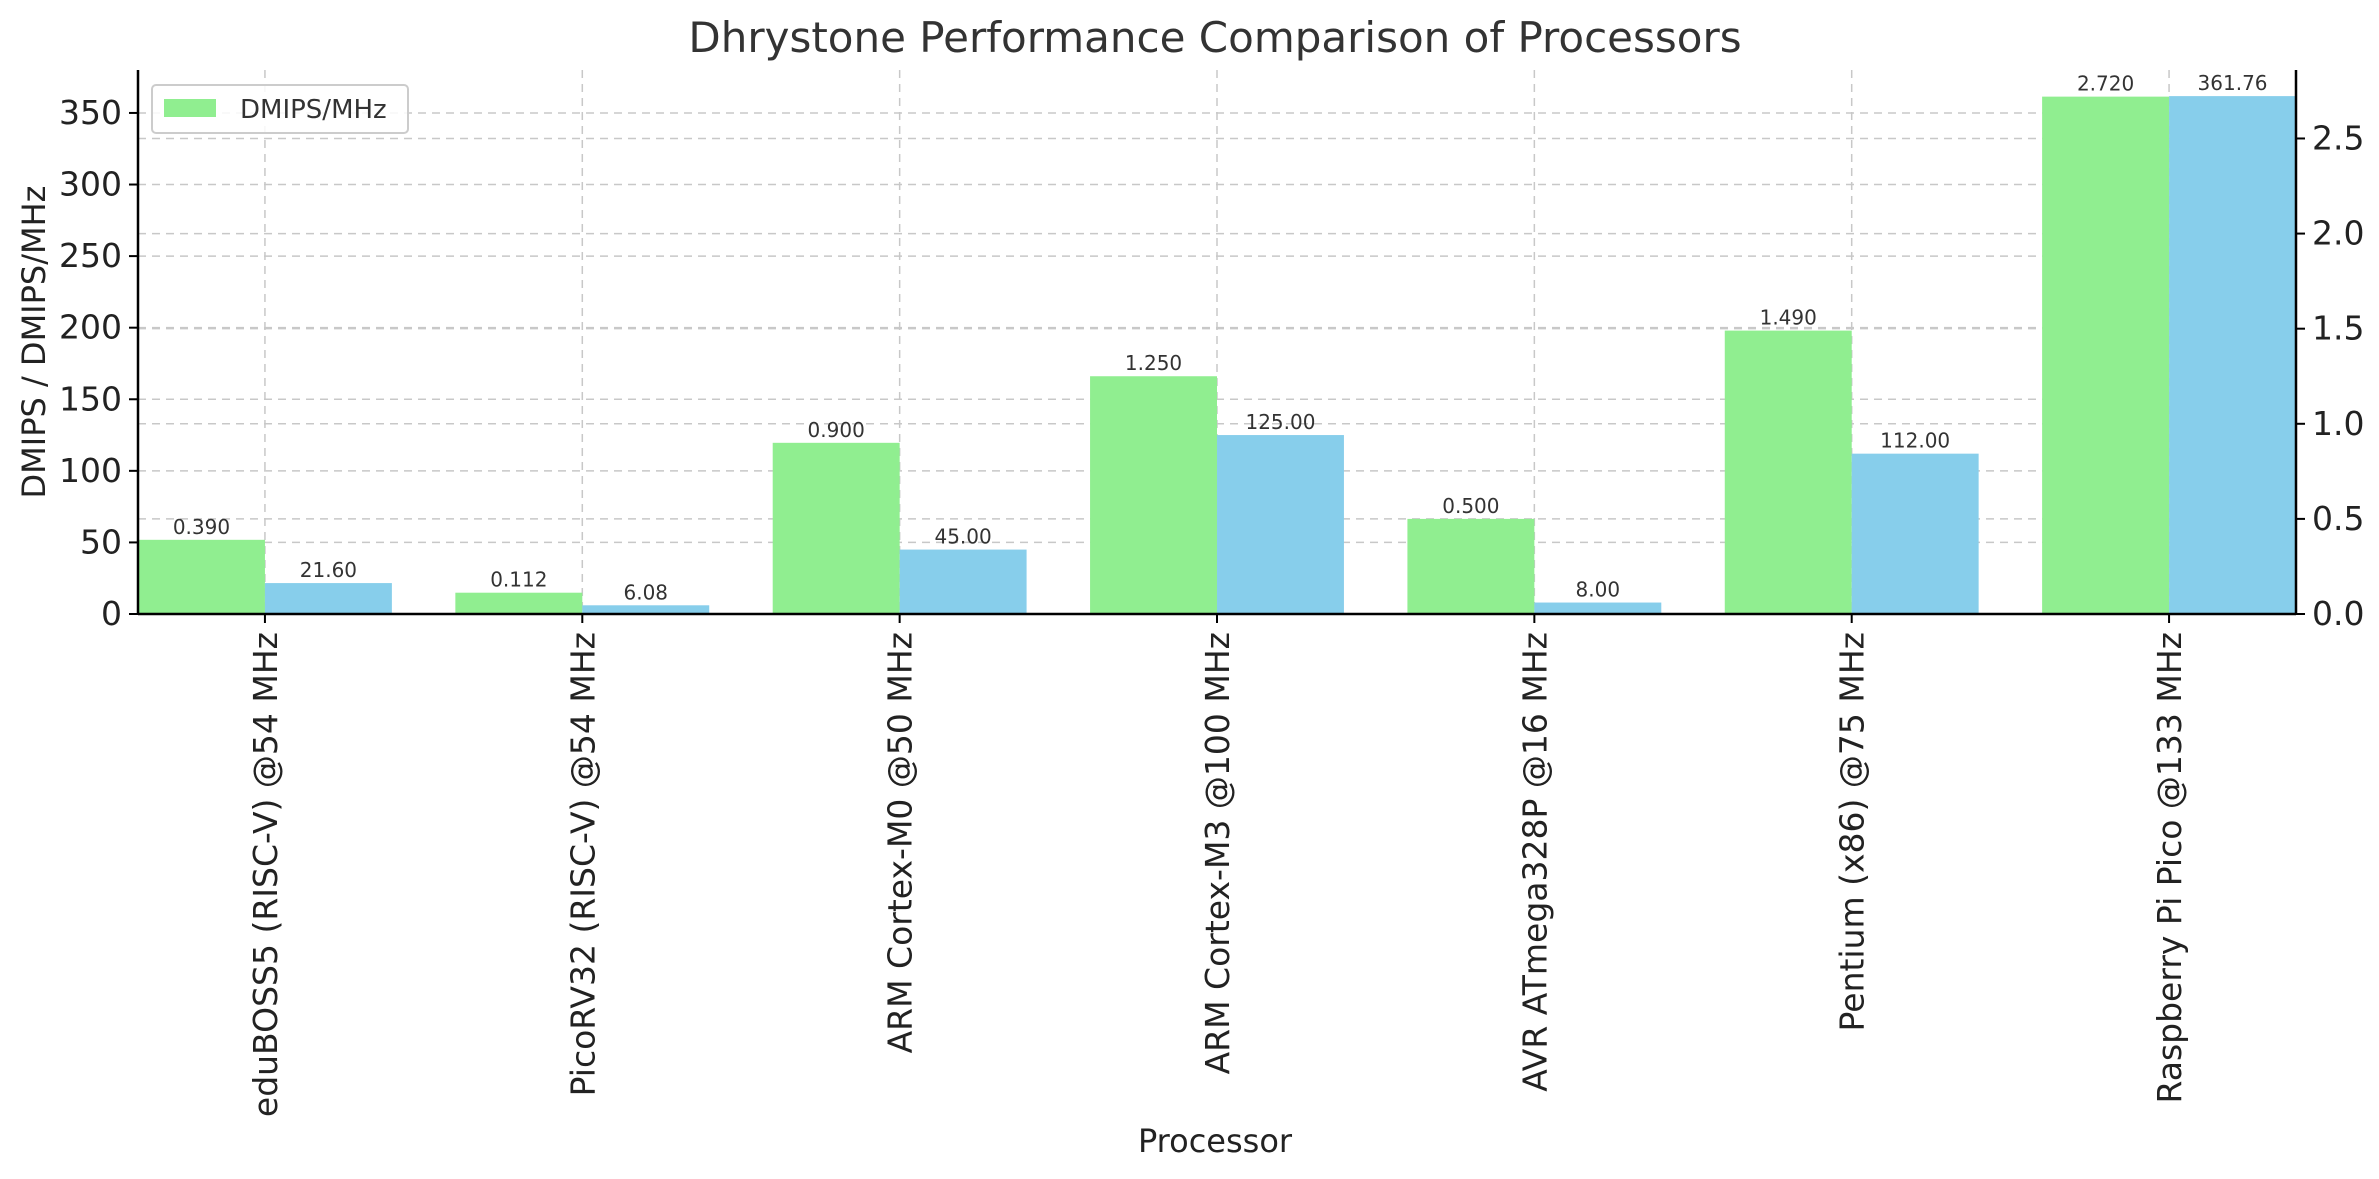  What do you see at coordinates (90, 398) in the screenshot?
I see `left-tick-label-3: 150` at bounding box center [90, 398].